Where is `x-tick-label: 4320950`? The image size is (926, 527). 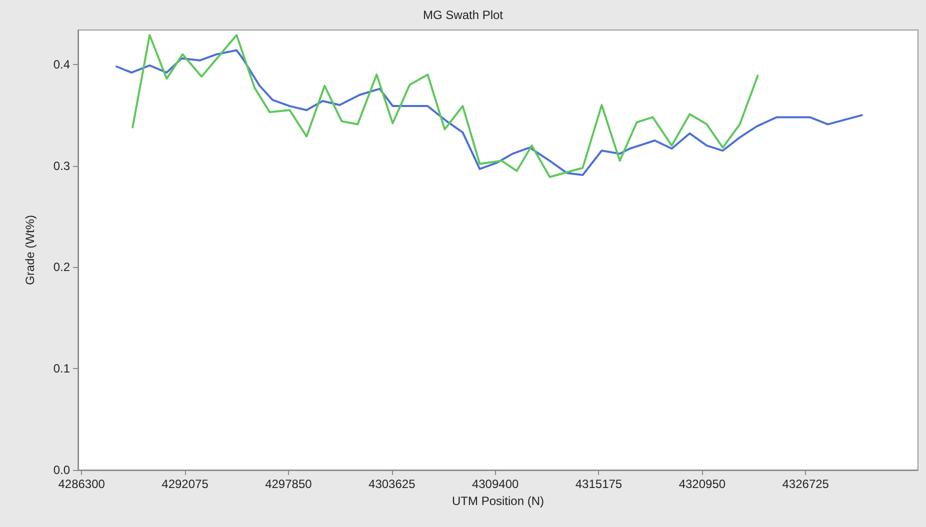 x-tick-label: 4320950 is located at coordinates (702, 484).